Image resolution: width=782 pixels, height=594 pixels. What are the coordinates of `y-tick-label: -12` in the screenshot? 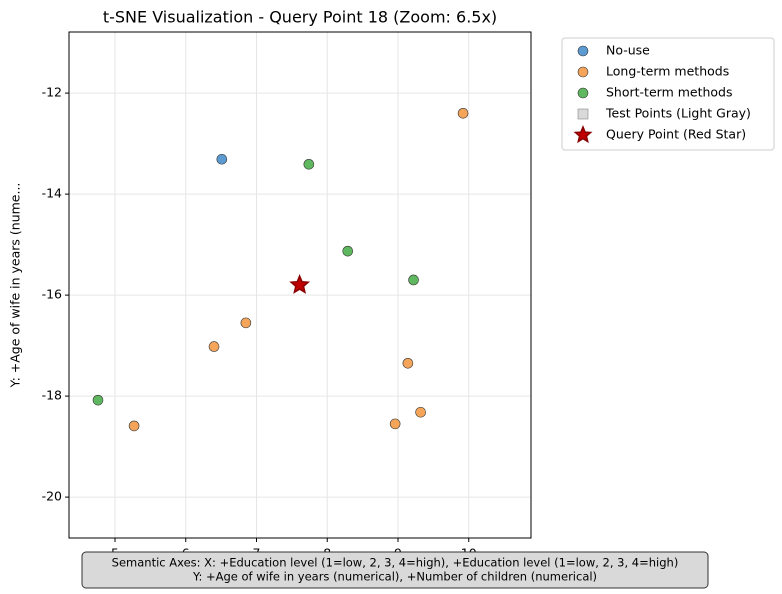 It's located at (52, 92).